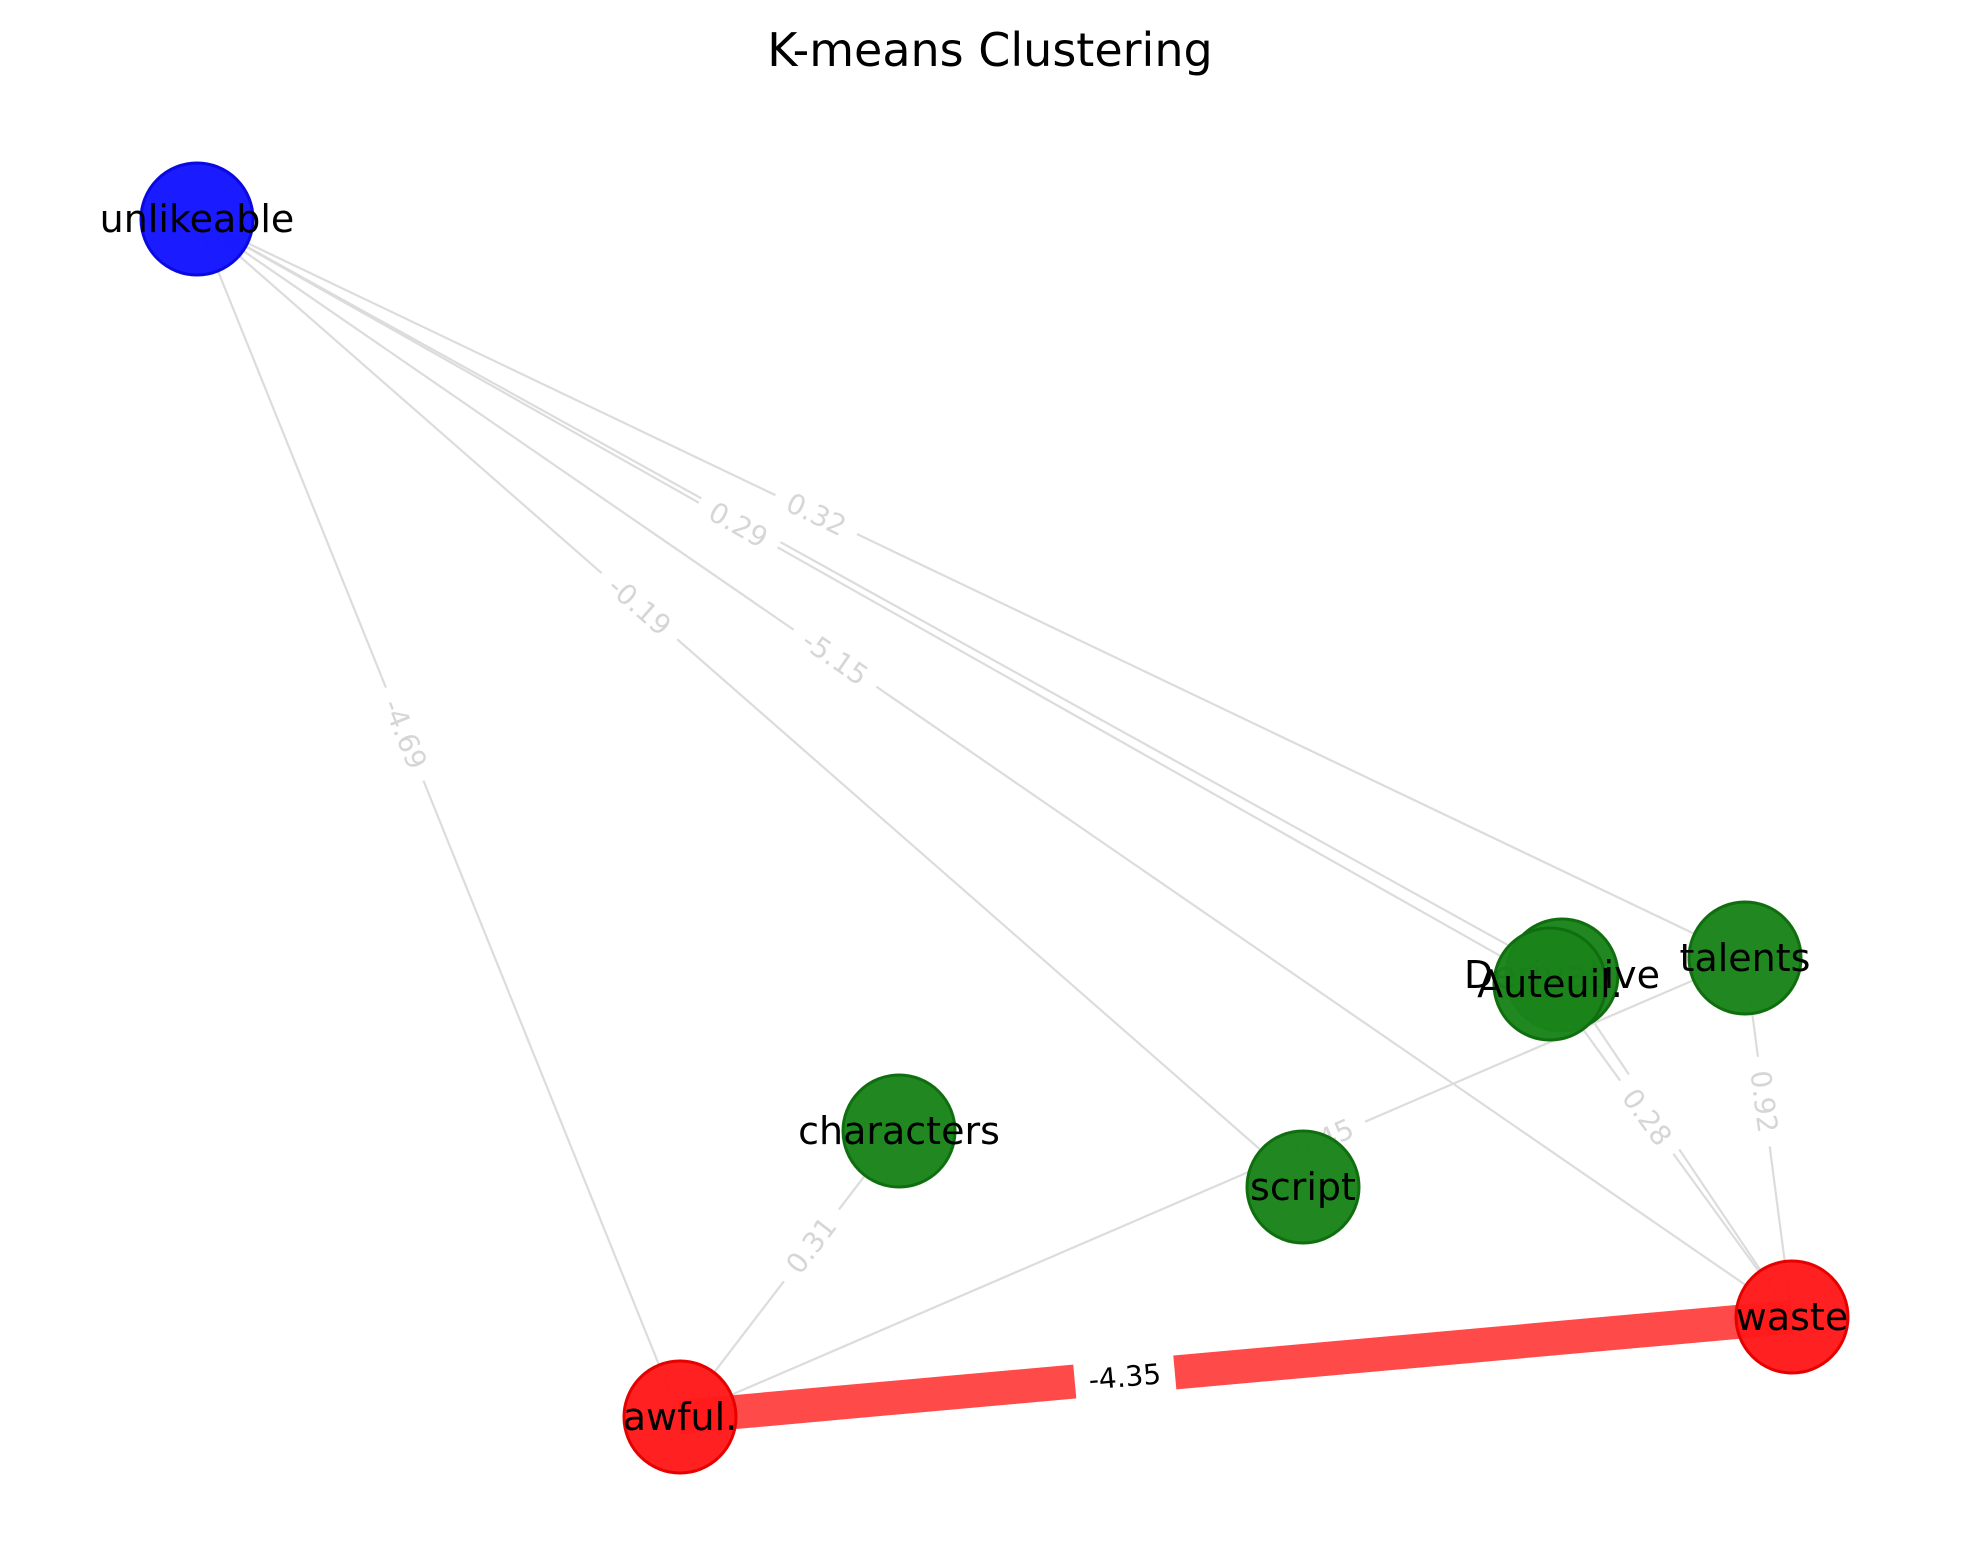  I want to click on node-awful: awful., so click(680, 1417).